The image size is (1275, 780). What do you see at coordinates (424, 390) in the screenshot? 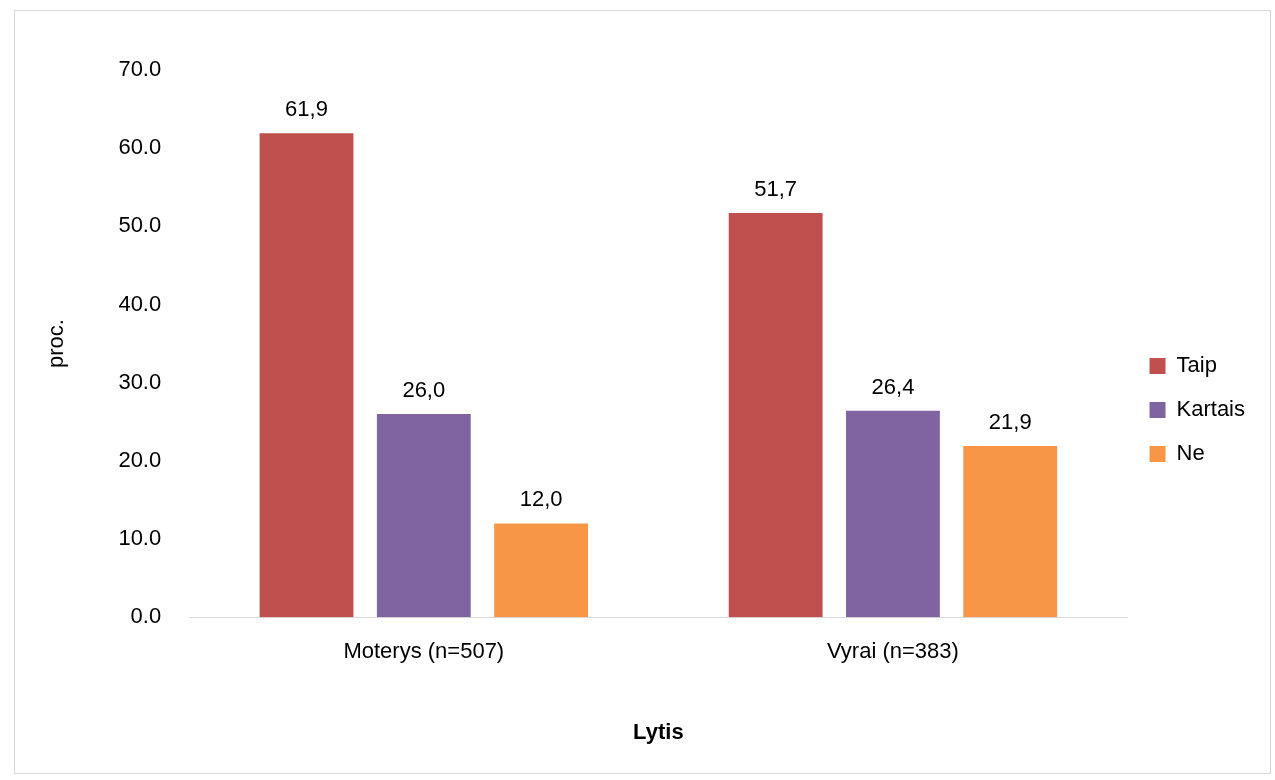
I see `data-label: 26,0` at bounding box center [424, 390].